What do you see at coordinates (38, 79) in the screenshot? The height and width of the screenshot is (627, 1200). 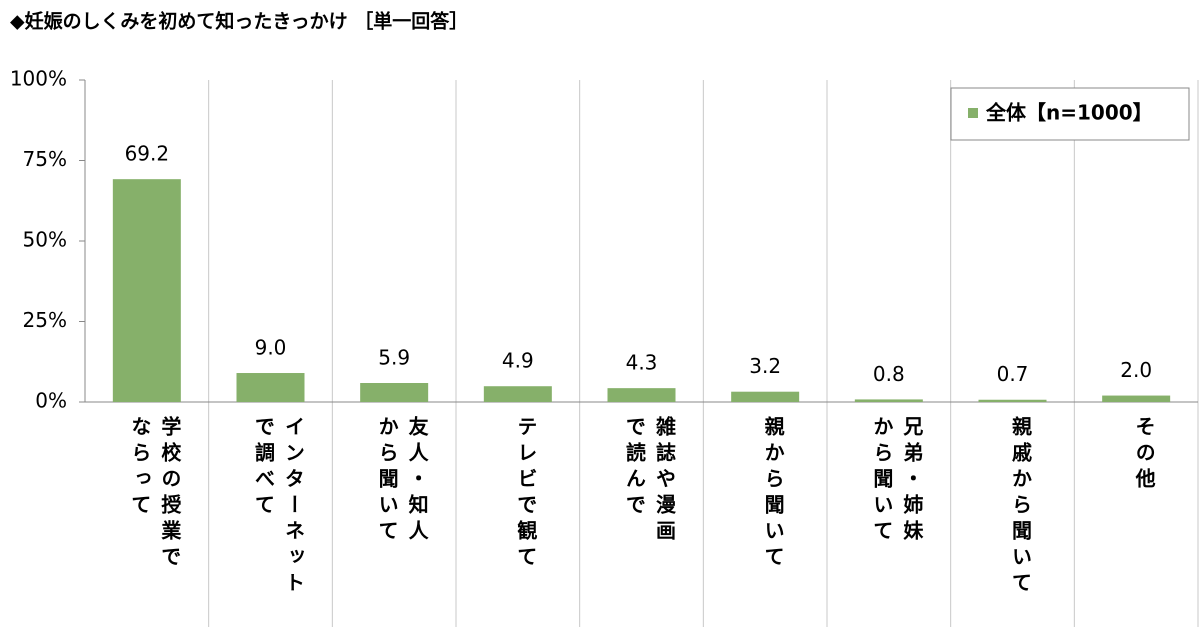 I see `y-tick-label: 100%` at bounding box center [38, 79].